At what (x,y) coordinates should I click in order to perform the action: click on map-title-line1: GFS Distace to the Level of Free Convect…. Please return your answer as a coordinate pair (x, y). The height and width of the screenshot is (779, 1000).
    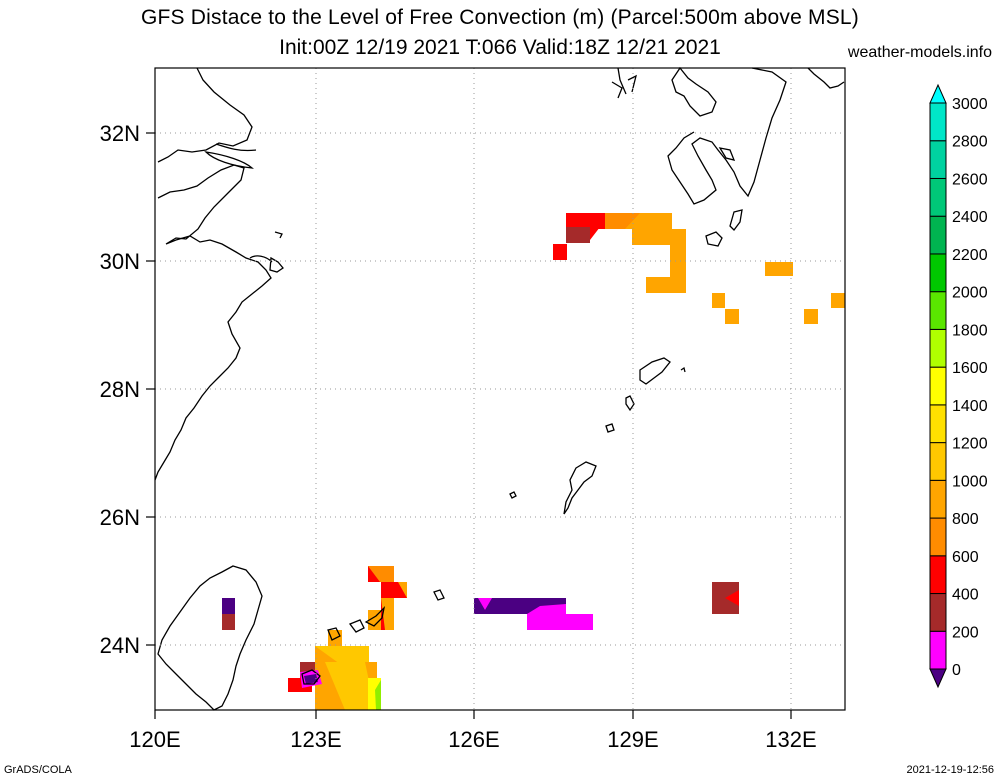
    Looking at the image, I should click on (500, 17).